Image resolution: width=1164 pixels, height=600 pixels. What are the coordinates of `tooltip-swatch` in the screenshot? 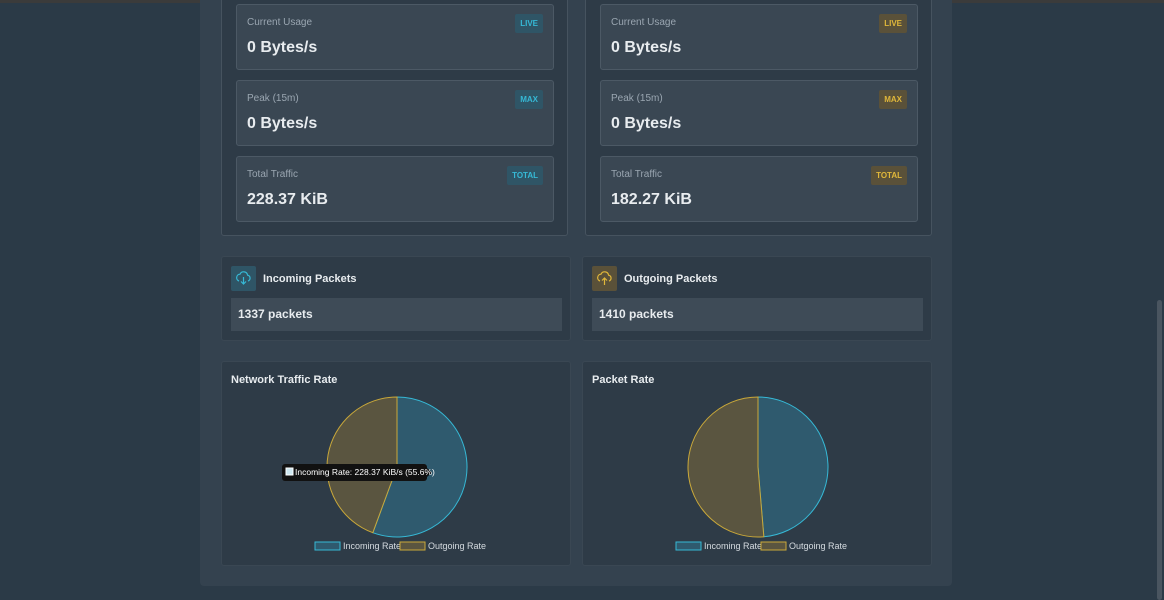 It's located at (289, 471).